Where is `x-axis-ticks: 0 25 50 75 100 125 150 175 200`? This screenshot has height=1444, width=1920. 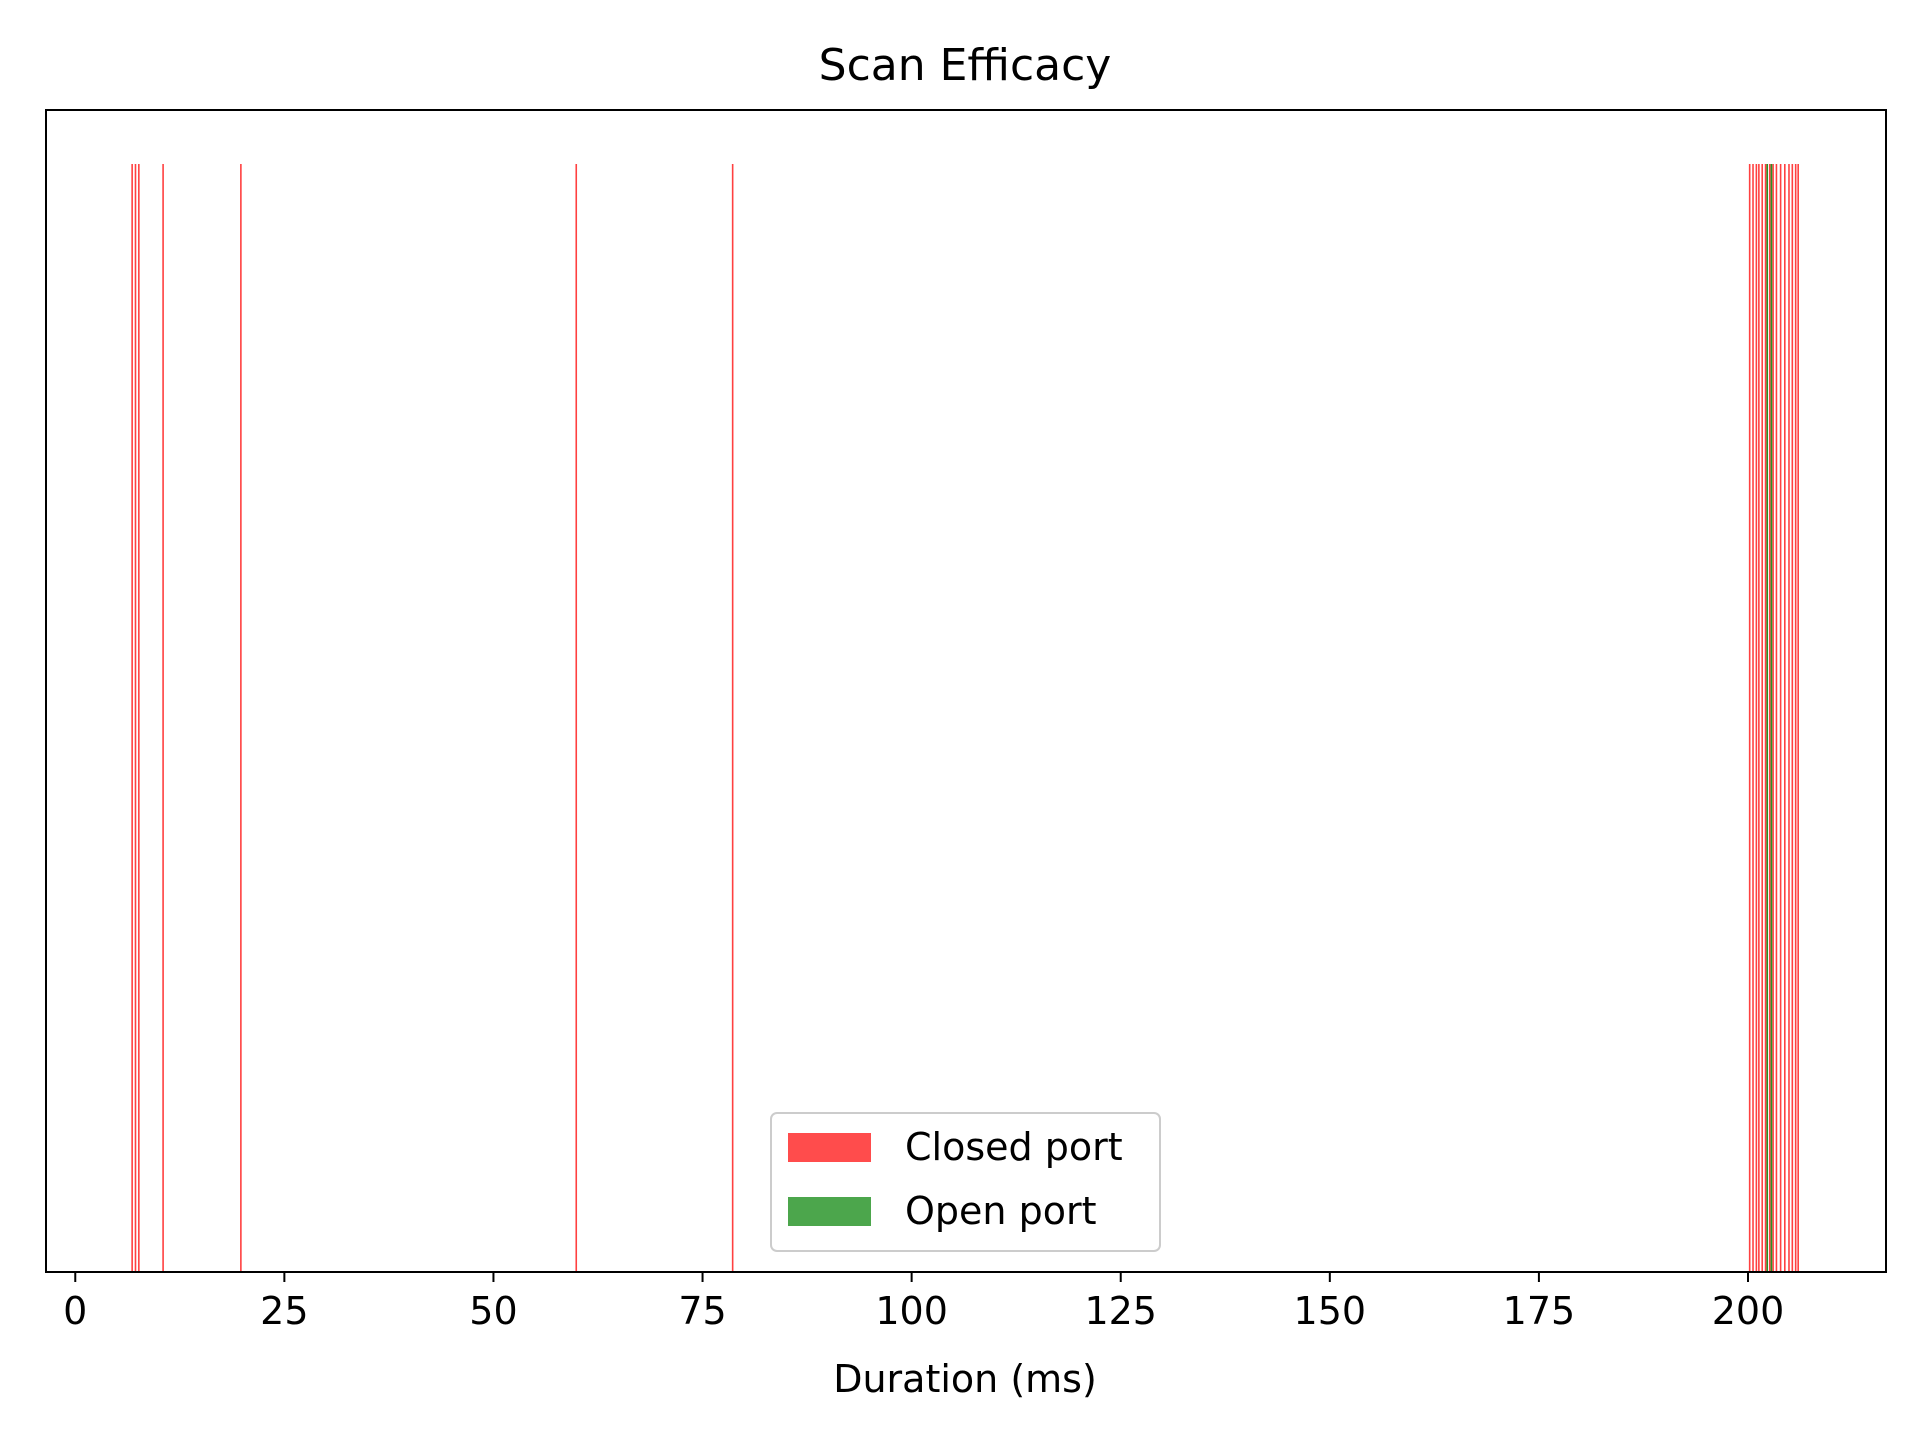 x-axis-ticks: 0 25 50 75 100 125 150 175 200 is located at coordinates (923, 1302).